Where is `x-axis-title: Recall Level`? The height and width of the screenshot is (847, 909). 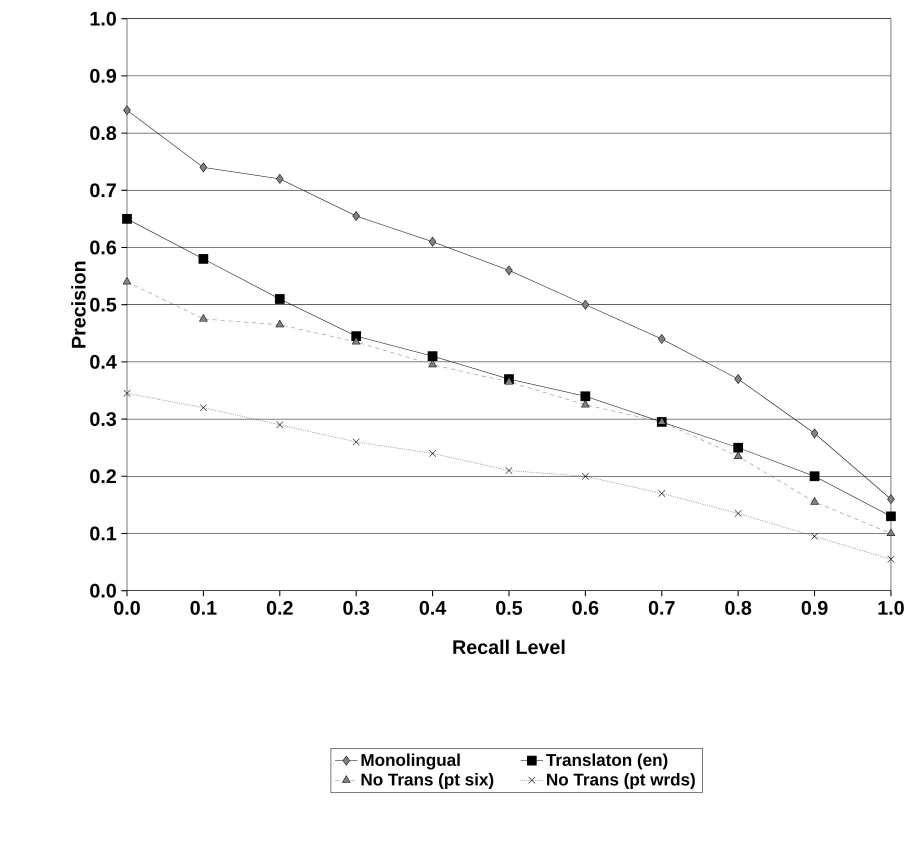
x-axis-title: Recall Level is located at coordinates (508, 647).